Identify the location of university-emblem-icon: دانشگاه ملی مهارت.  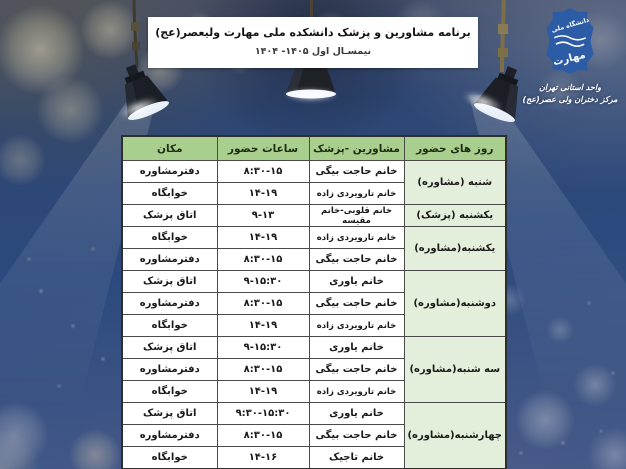
(570, 41).